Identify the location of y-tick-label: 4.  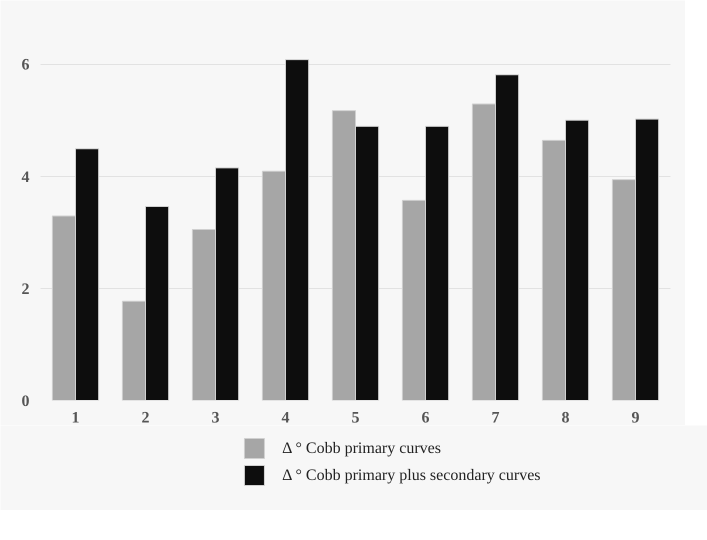
(26, 177).